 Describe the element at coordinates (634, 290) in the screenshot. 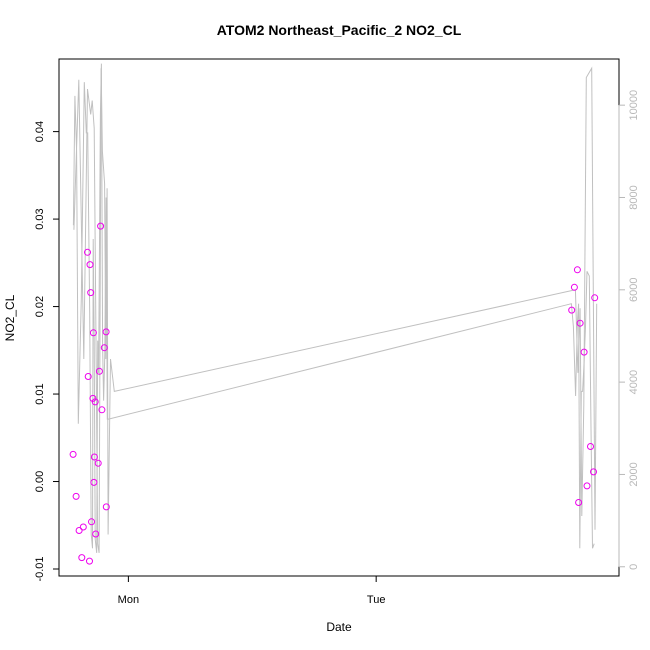

I see `y2-tick-label: 6000` at that location.